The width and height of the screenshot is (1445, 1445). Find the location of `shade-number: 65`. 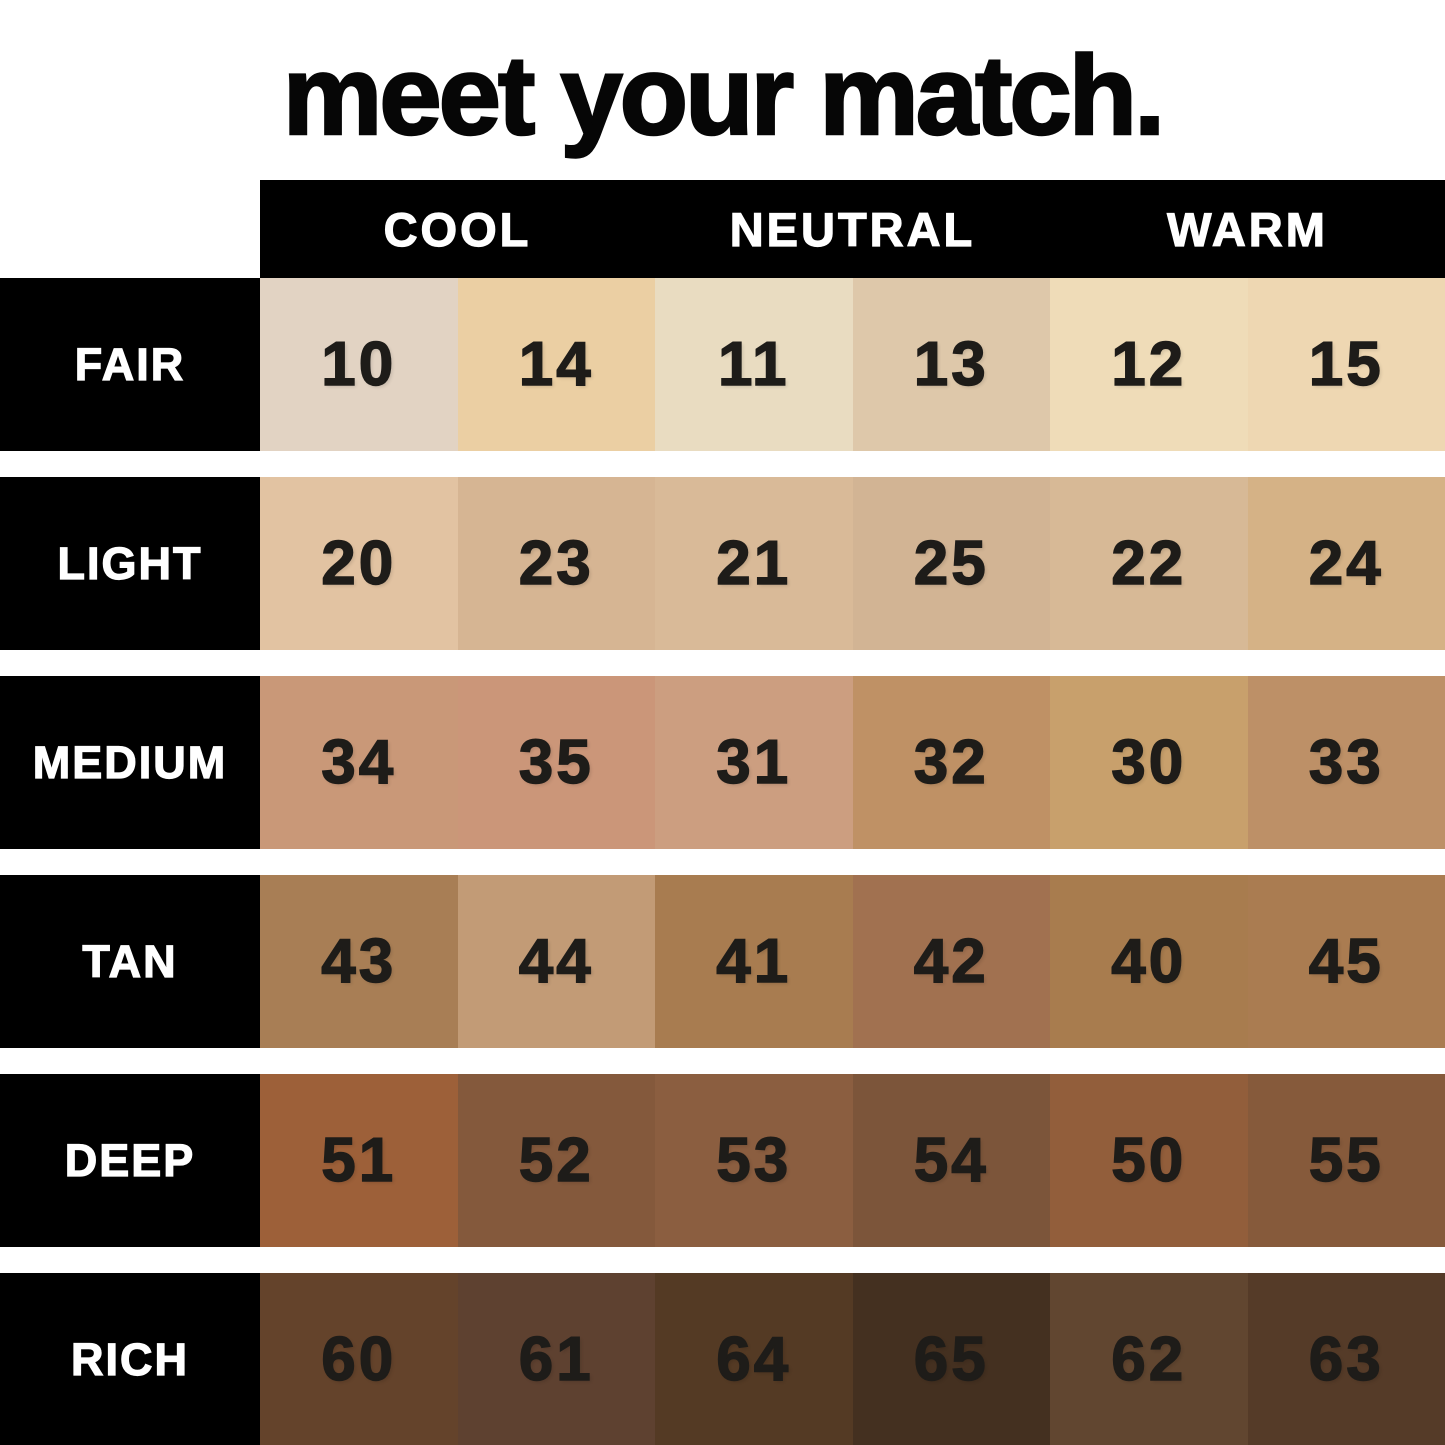

shade-number: 65 is located at coordinates (951, 1359).